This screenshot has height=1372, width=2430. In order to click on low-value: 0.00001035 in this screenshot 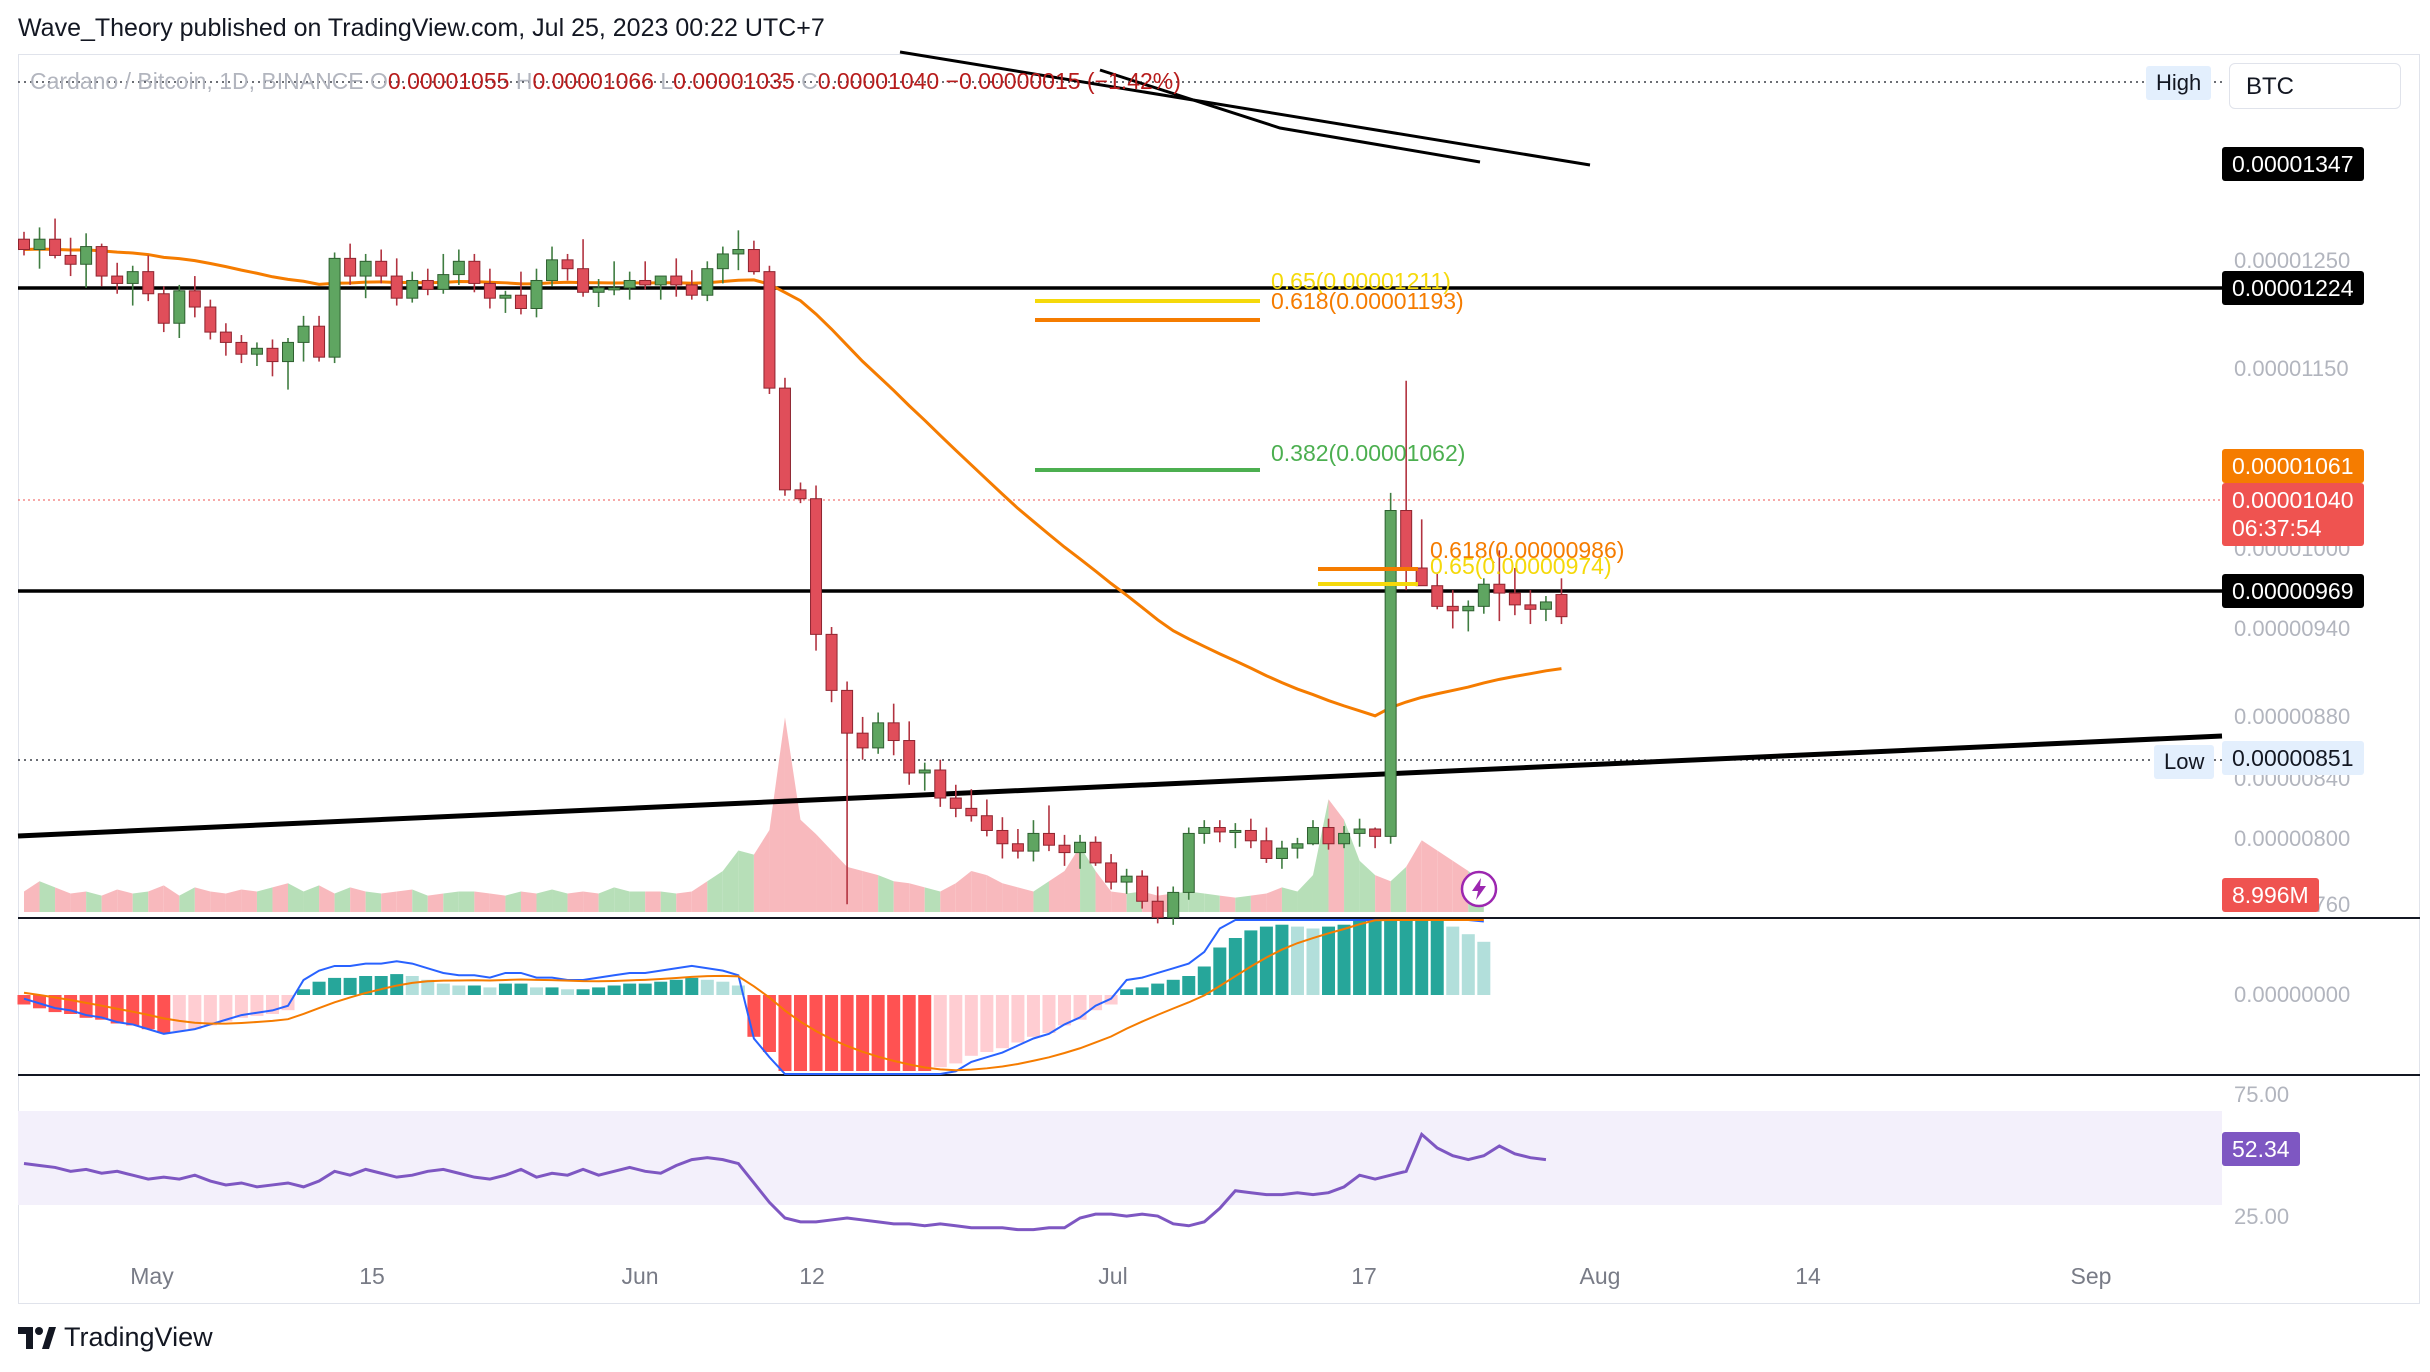, I will do `click(734, 81)`.